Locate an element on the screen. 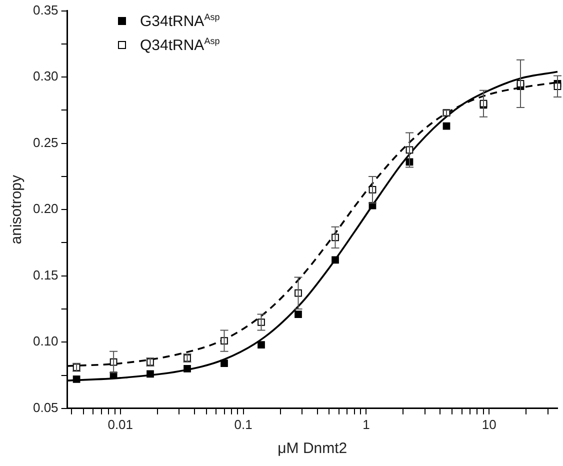 This screenshot has height=466, width=563. y-tick-label: 0.25 is located at coordinates (45, 142).